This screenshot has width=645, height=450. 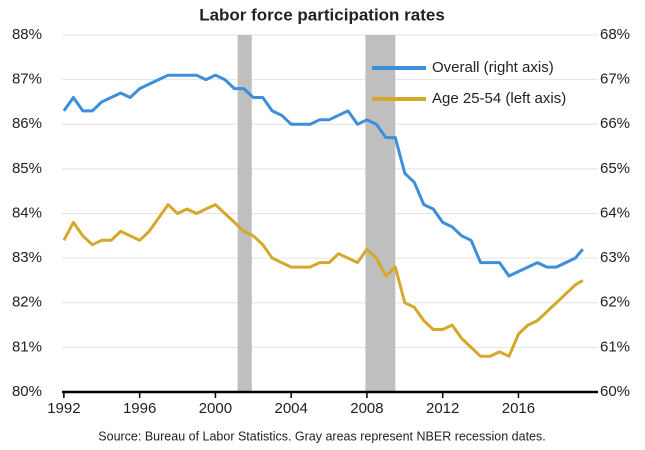 I want to click on y-tick-label: 88%, so click(x=27, y=34).